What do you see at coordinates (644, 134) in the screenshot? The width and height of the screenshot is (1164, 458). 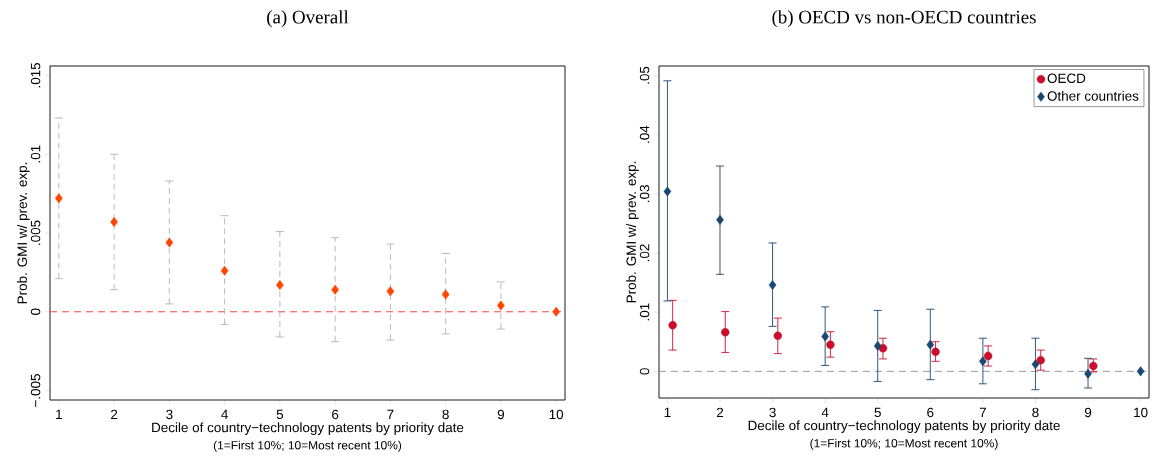 I see `y-tick-label: .04` at bounding box center [644, 134].